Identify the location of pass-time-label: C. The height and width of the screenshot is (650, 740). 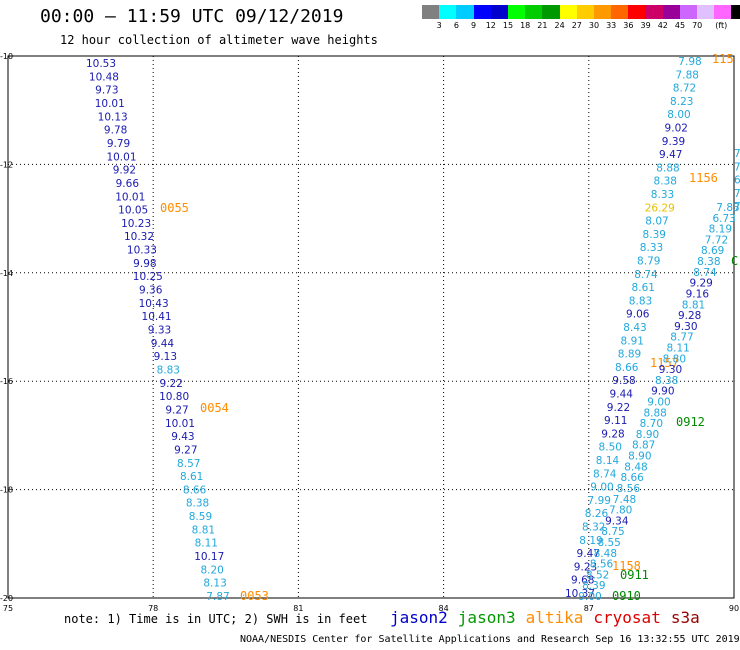
(734, 261).